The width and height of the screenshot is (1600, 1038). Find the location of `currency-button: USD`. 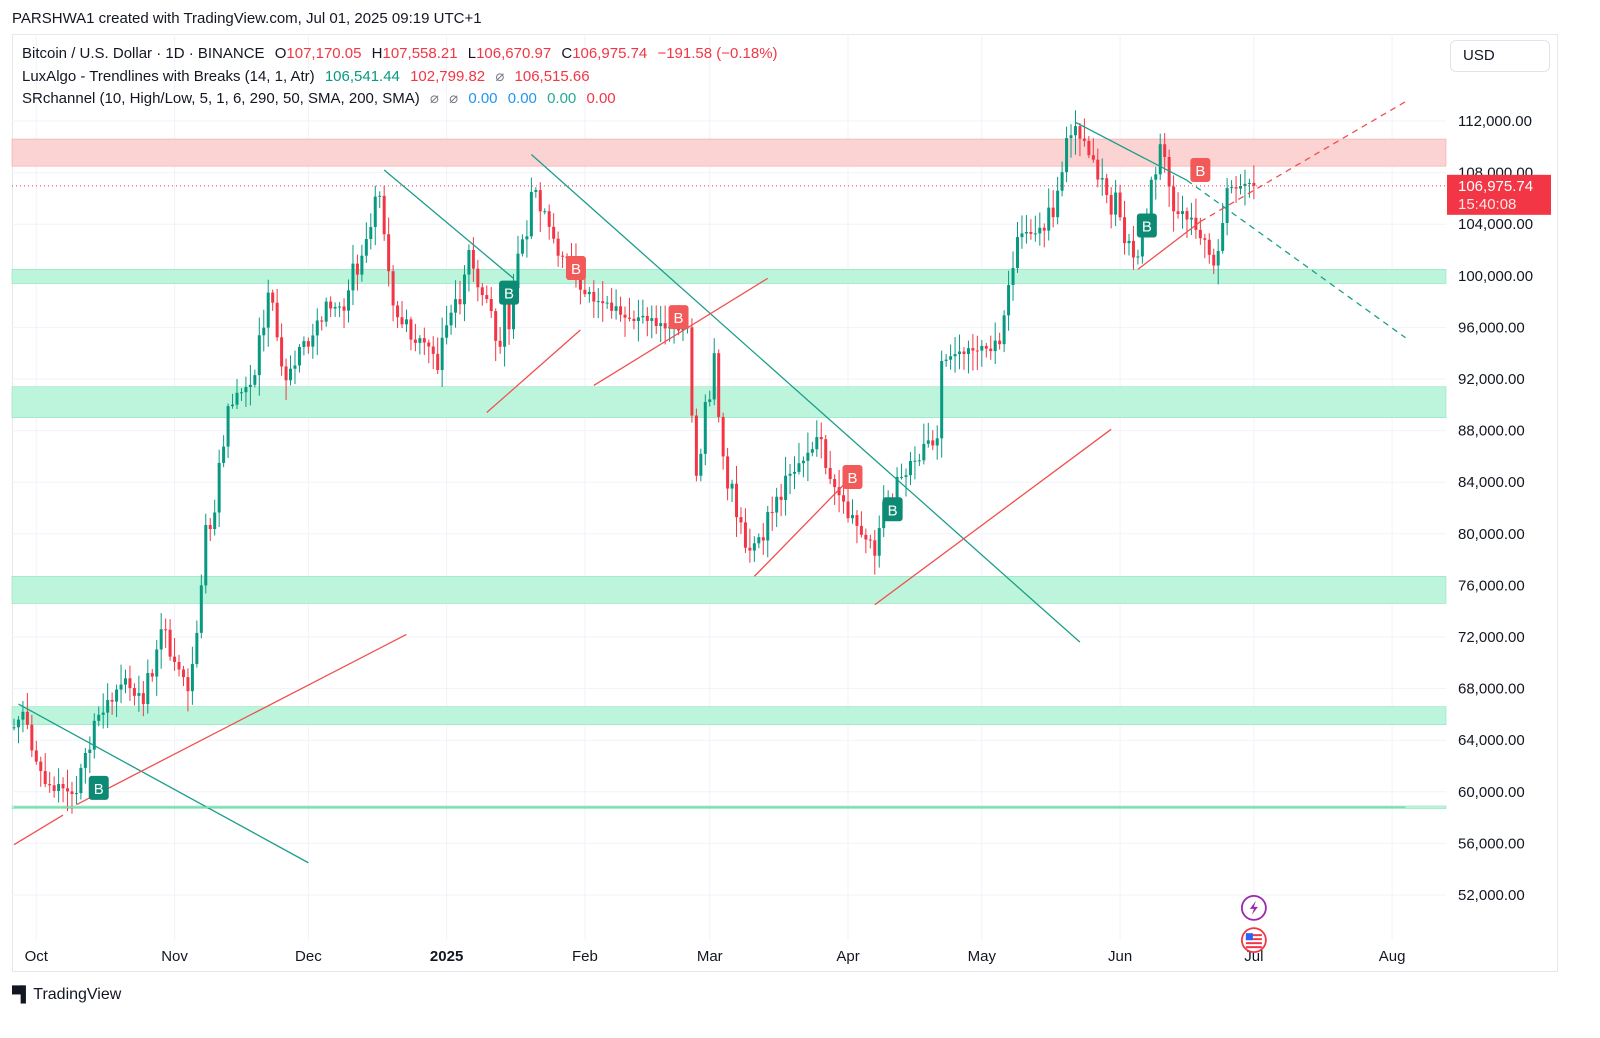

currency-button: USD is located at coordinates (1500, 56).